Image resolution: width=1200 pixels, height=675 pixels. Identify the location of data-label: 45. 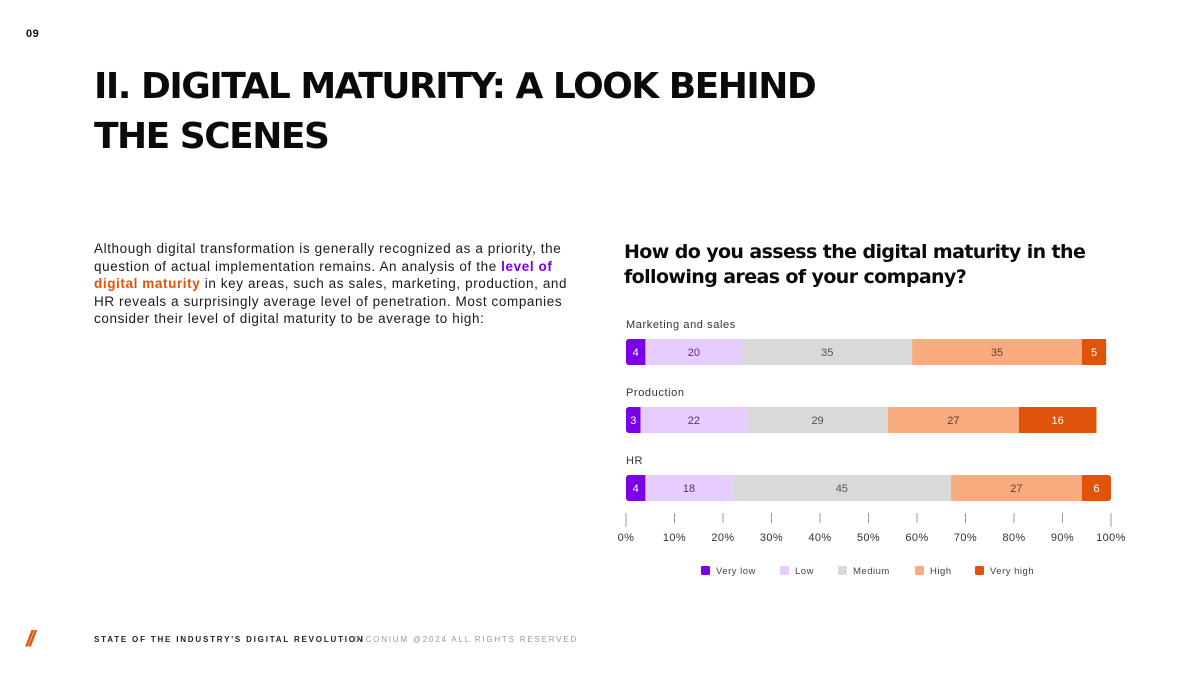
(842, 489).